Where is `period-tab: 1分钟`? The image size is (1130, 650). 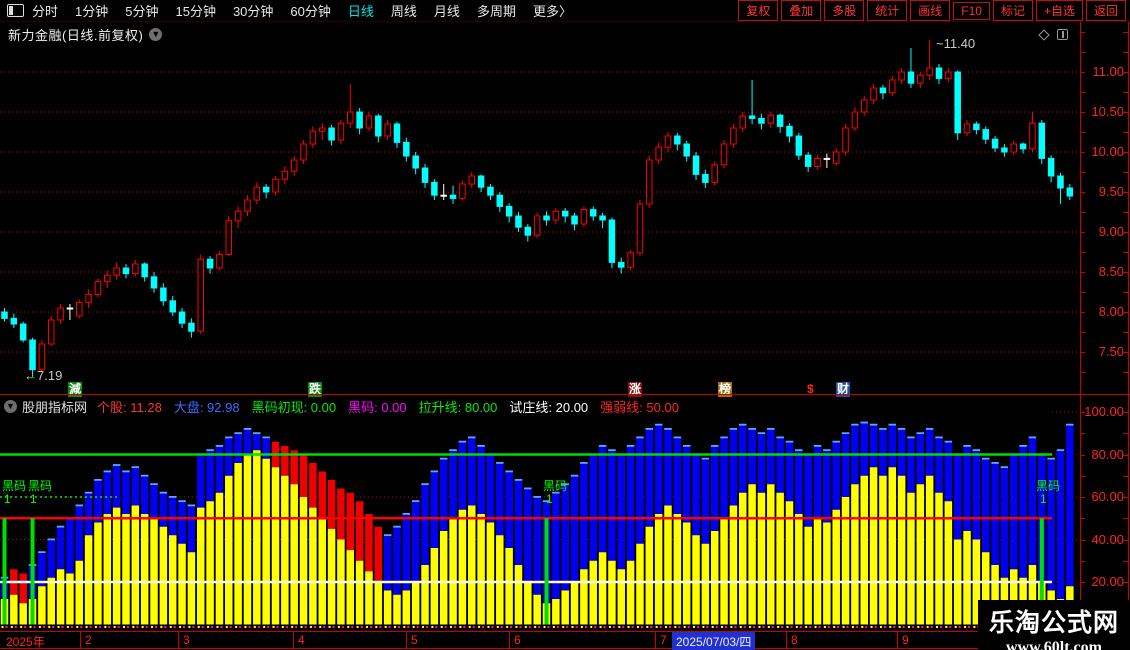
period-tab: 1分钟 is located at coordinates (92, 11).